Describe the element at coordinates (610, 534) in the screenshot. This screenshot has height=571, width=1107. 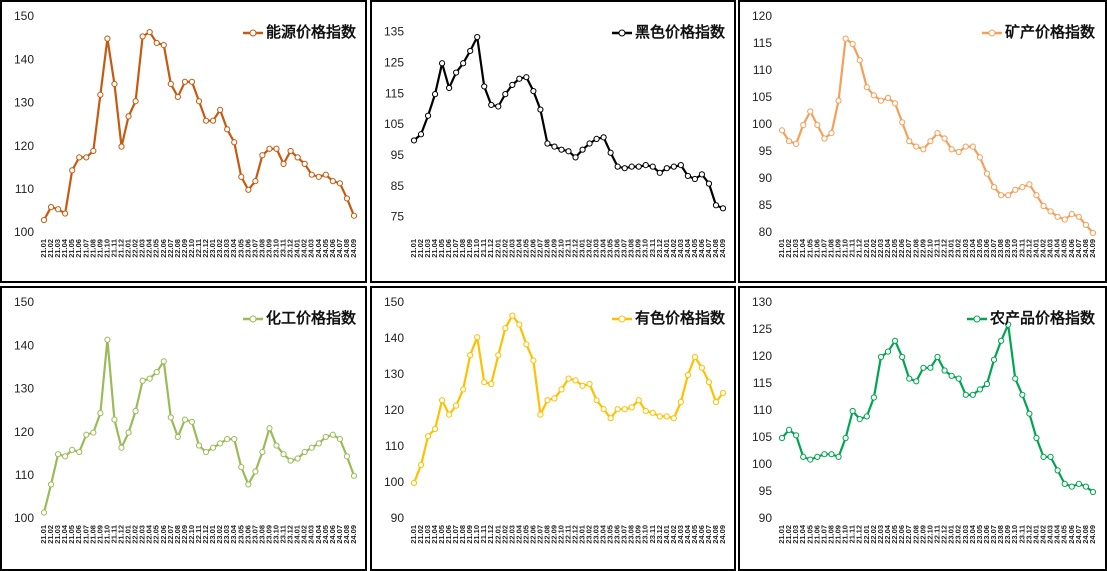
I see `x-tick-label: 23.05` at that location.